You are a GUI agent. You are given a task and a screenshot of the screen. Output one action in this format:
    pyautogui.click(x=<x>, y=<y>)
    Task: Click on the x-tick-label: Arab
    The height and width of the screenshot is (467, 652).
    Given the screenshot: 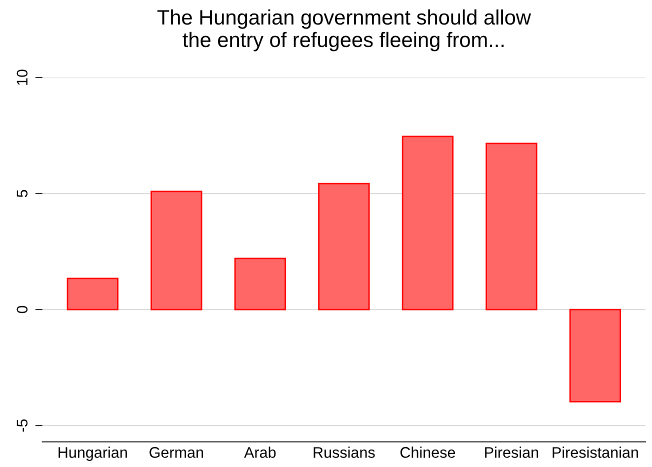 What is the action you would take?
    pyautogui.click(x=260, y=452)
    